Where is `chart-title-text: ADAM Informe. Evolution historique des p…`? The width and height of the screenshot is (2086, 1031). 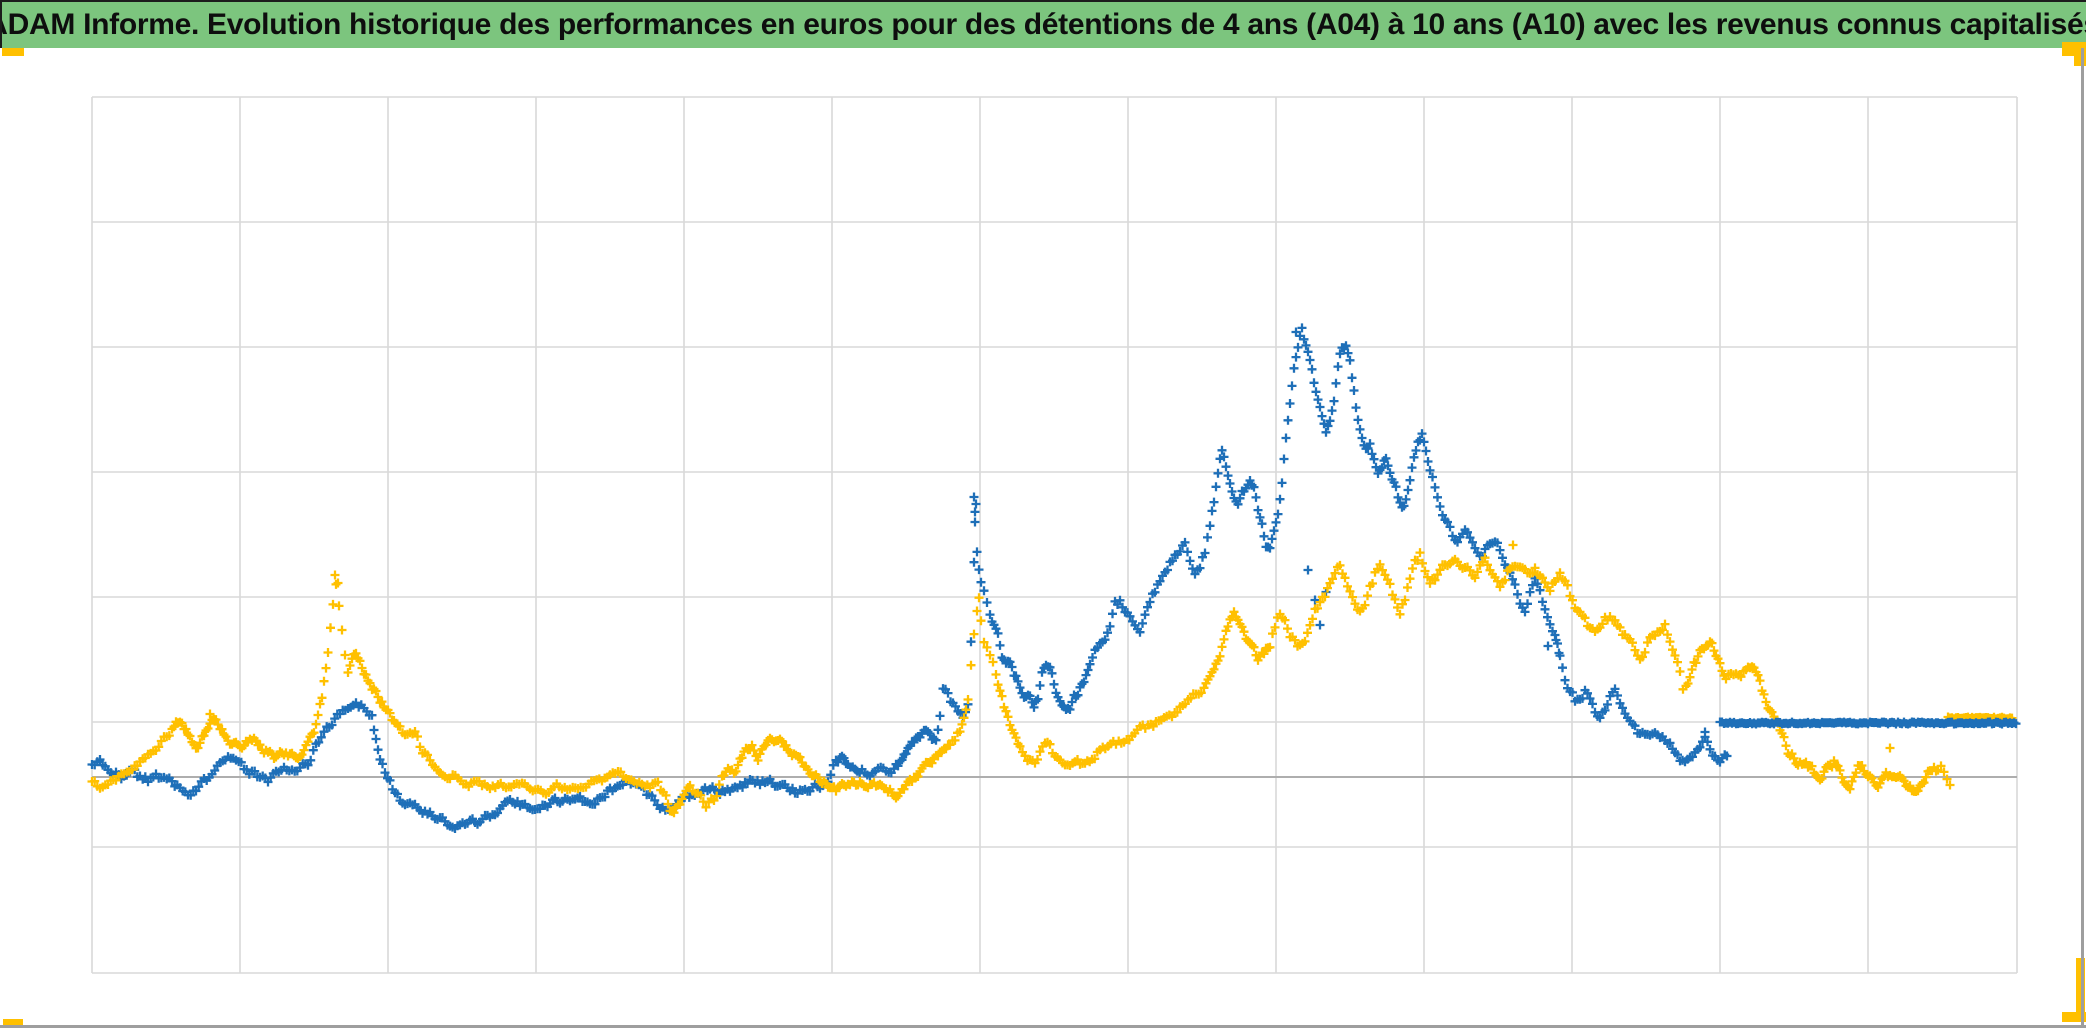 chart-title-text: ADAM Informe. Evolution historique des p… is located at coordinates (1043, 24).